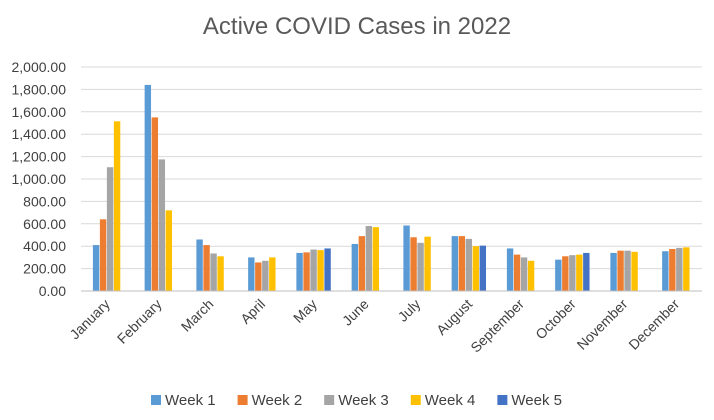 The image size is (714, 420). Describe the element at coordinates (89, 319) in the screenshot. I see `x-tick-label: January` at that location.